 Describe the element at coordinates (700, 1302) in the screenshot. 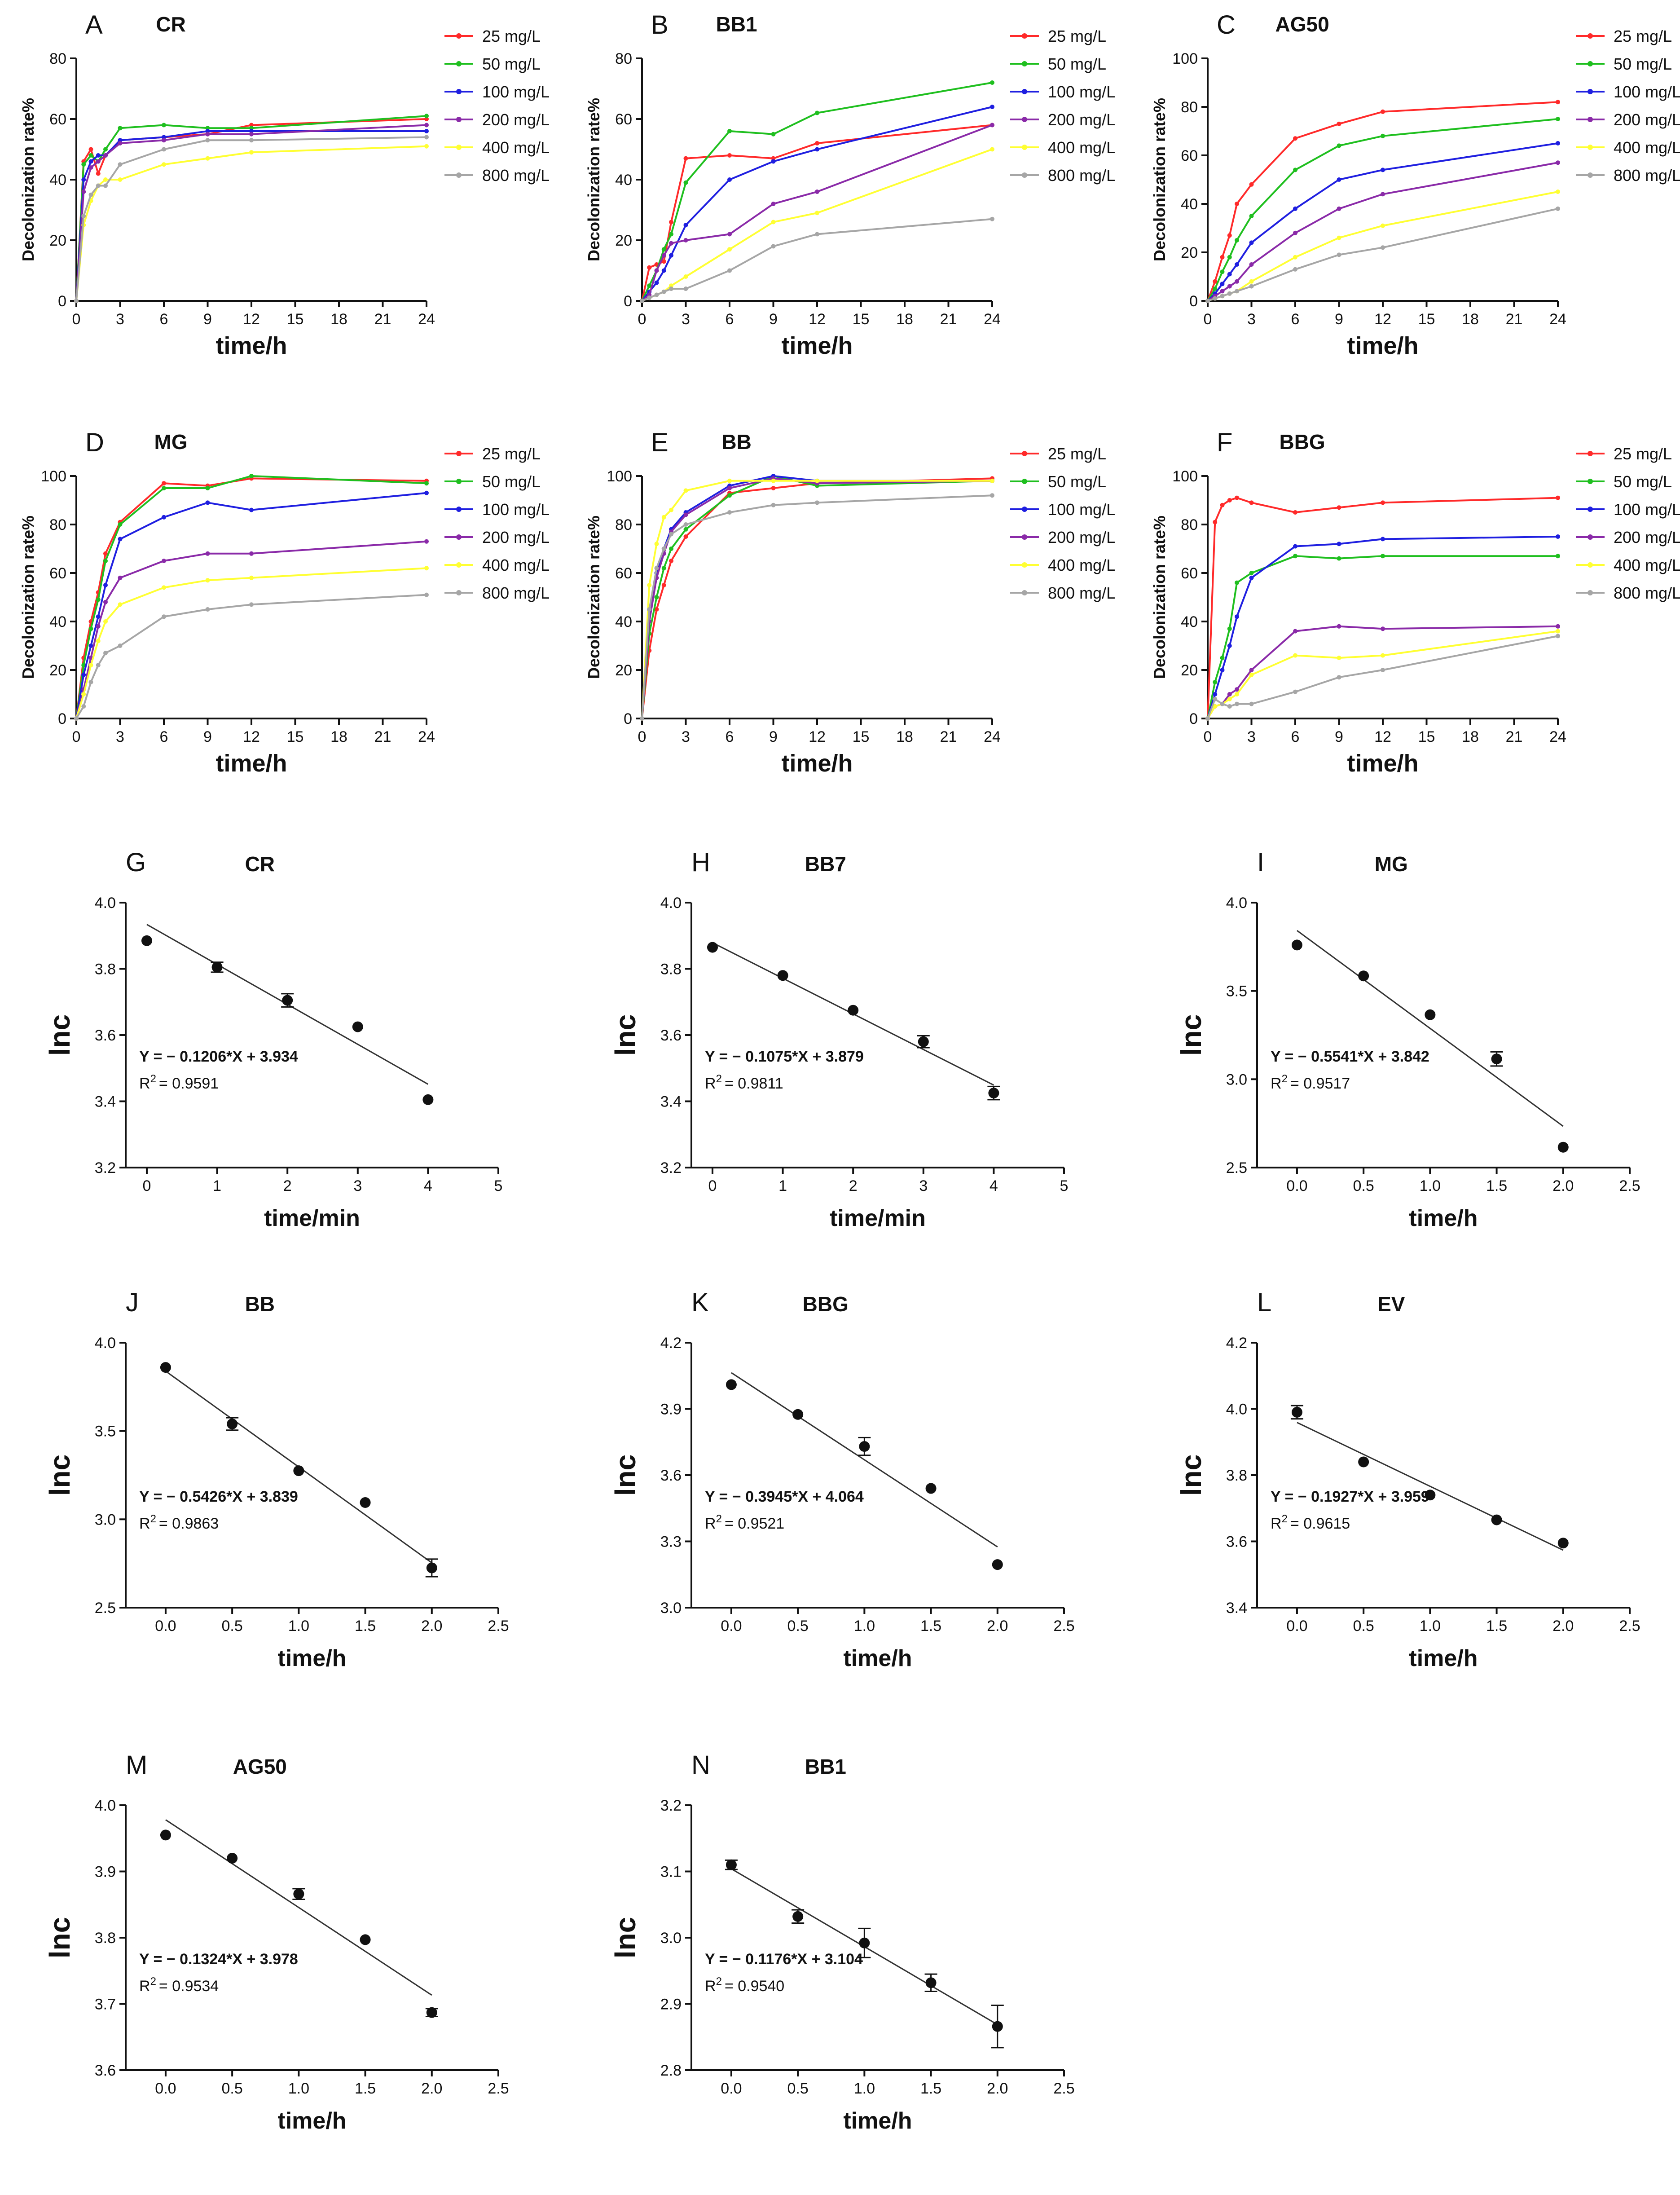

I see `panel-letter: K` at that location.